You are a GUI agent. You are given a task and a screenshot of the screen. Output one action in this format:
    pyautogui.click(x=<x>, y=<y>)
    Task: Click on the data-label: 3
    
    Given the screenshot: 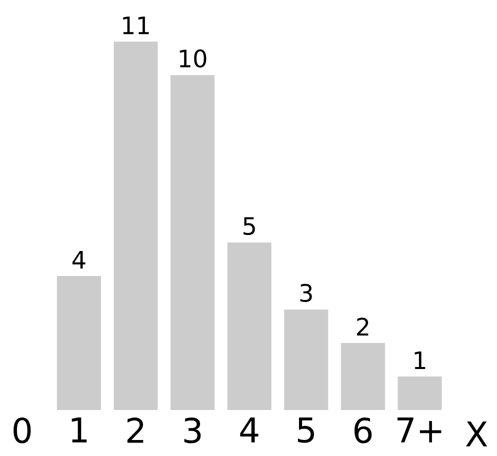 What is the action you would take?
    pyautogui.click(x=306, y=293)
    